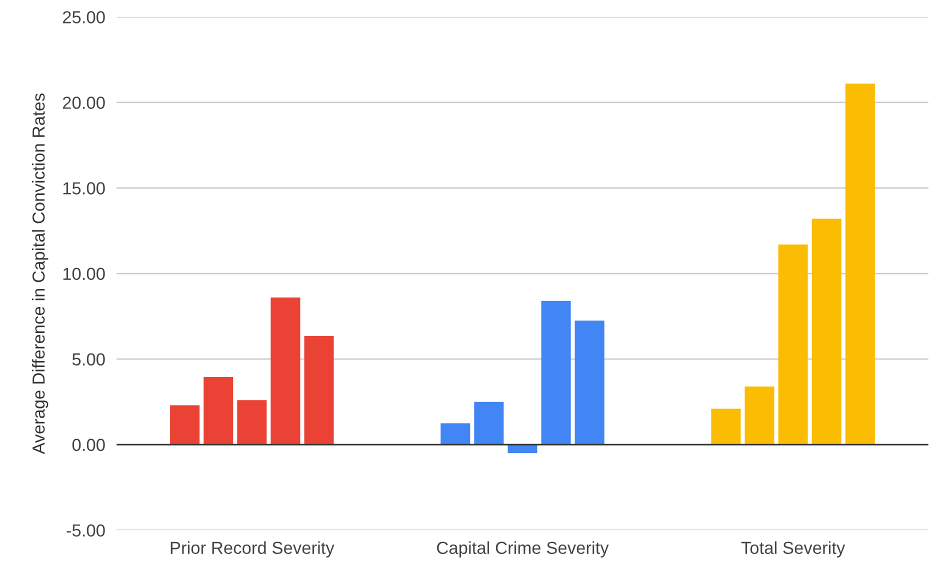  What do you see at coordinates (83, 102) in the screenshot?
I see `y-tick-label: 20.00` at bounding box center [83, 102].